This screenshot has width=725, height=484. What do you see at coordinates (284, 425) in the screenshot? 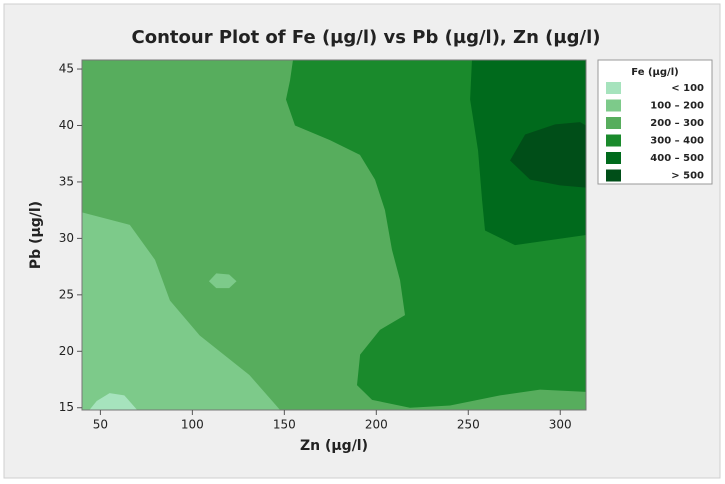
I see `x-tick-label: 150` at bounding box center [284, 425].